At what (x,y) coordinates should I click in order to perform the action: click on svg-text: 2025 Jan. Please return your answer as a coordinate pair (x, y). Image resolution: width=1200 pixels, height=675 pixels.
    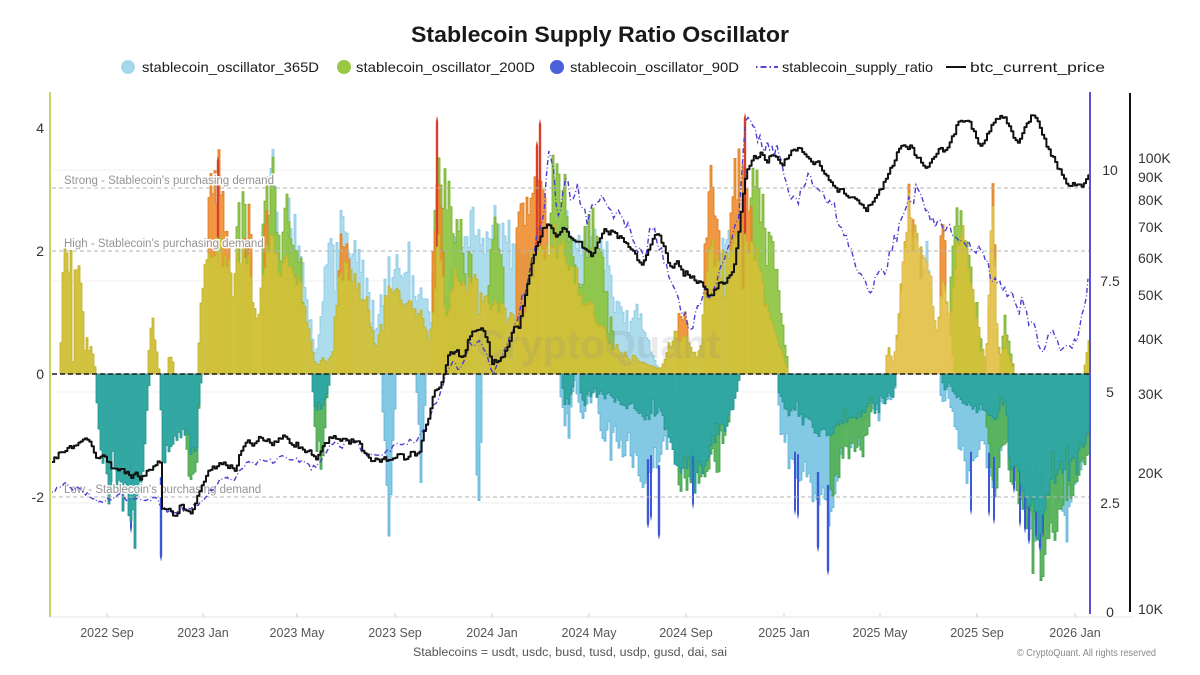
    Looking at the image, I should click on (783, 633).